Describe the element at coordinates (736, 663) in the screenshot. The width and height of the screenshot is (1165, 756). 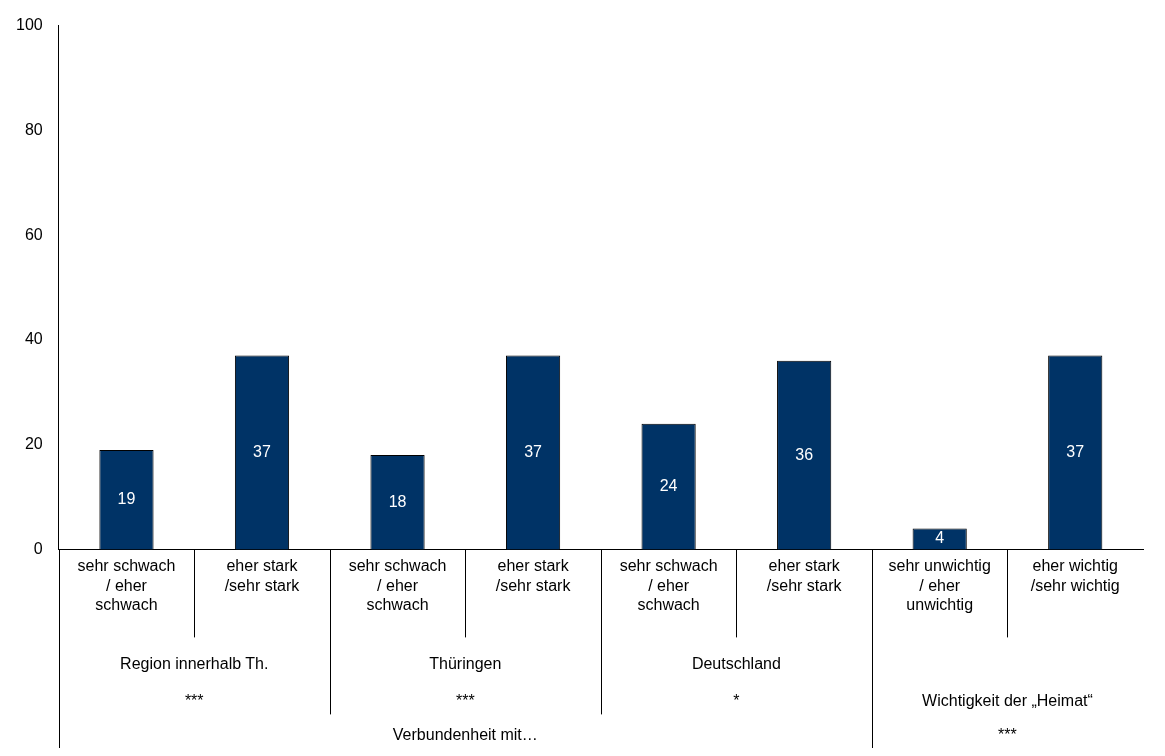
I see `text: Deutschland` at that location.